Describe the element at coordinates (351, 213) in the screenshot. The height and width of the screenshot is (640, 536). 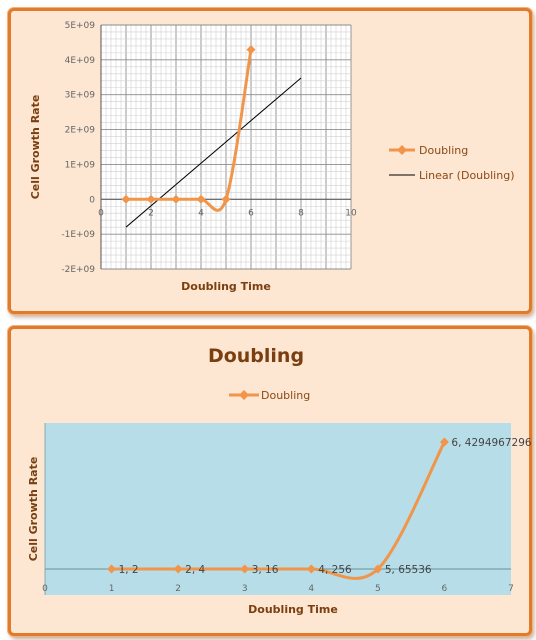
I see `x-tick-label: 10` at that location.